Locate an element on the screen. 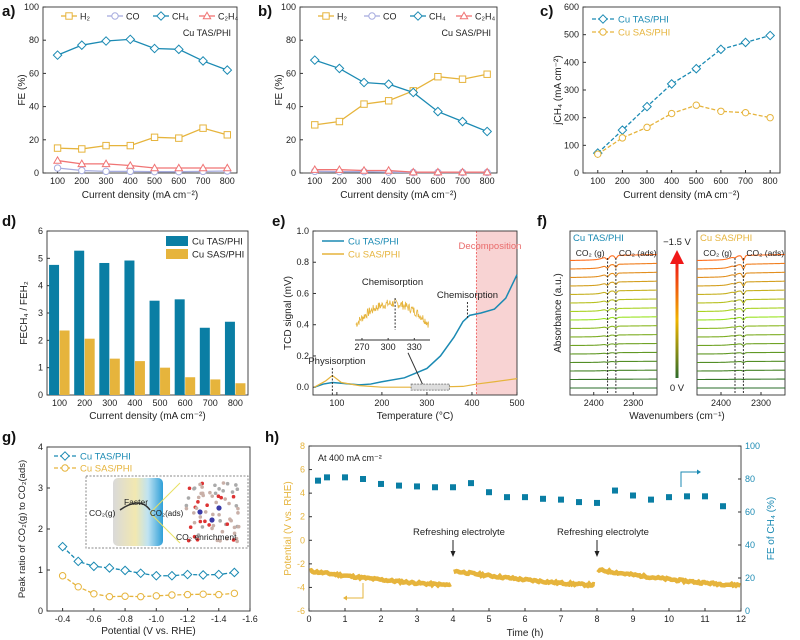 The height and width of the screenshot is (640, 800). x-tick-label: -1.2 is located at coordinates (188, 619).